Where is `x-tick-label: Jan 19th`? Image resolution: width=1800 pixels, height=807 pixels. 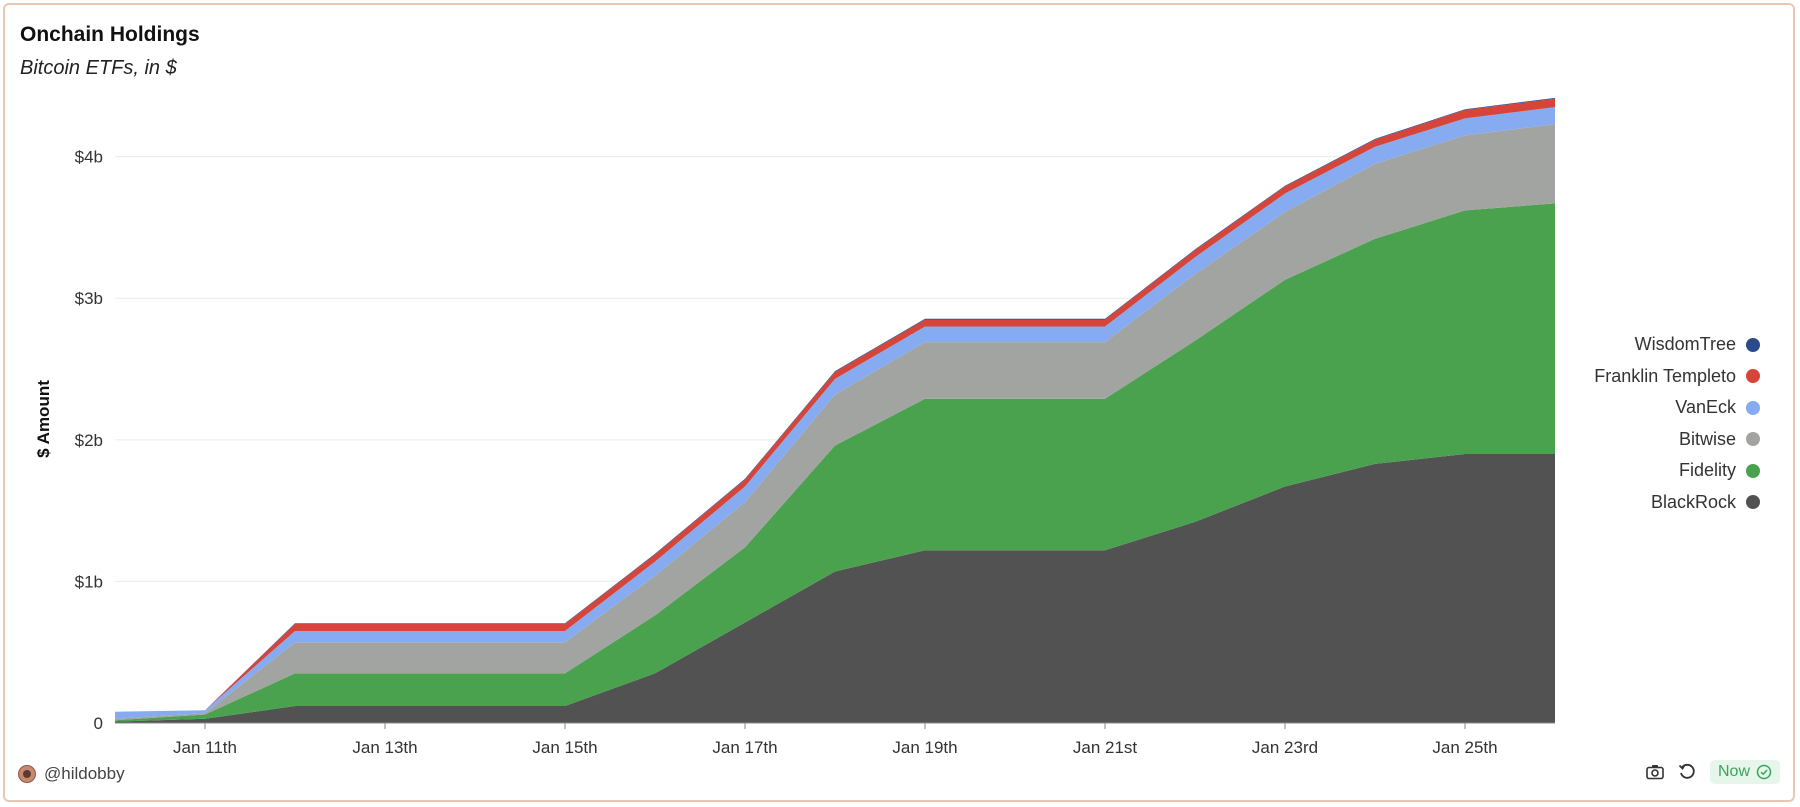
x-tick-label: Jan 19th is located at coordinates (924, 747).